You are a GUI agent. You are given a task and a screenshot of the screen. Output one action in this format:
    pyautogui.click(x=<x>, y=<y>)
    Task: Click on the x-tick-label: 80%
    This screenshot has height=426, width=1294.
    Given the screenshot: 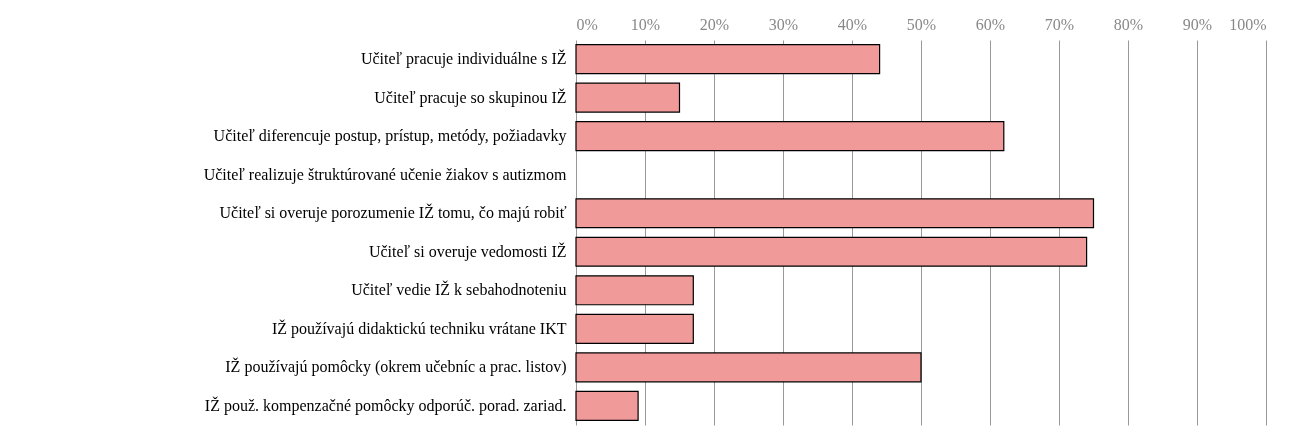 What is the action you would take?
    pyautogui.click(x=1128, y=24)
    